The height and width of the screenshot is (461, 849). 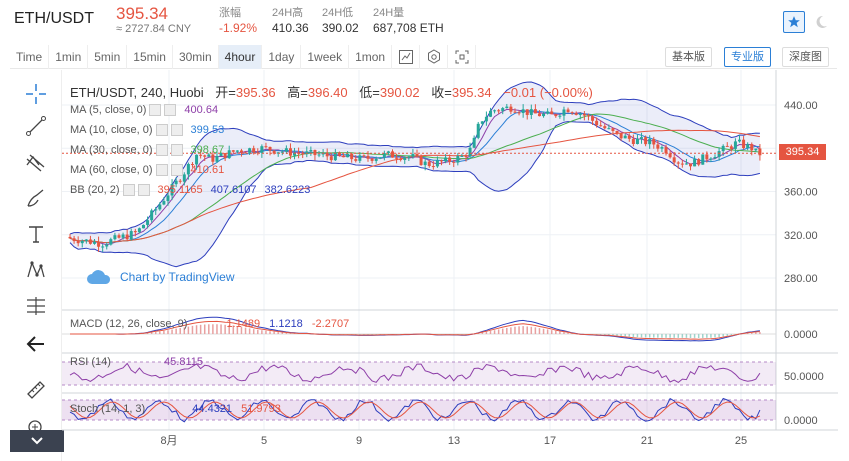 I want to click on pitchfork-icon, so click(x=35, y=163).